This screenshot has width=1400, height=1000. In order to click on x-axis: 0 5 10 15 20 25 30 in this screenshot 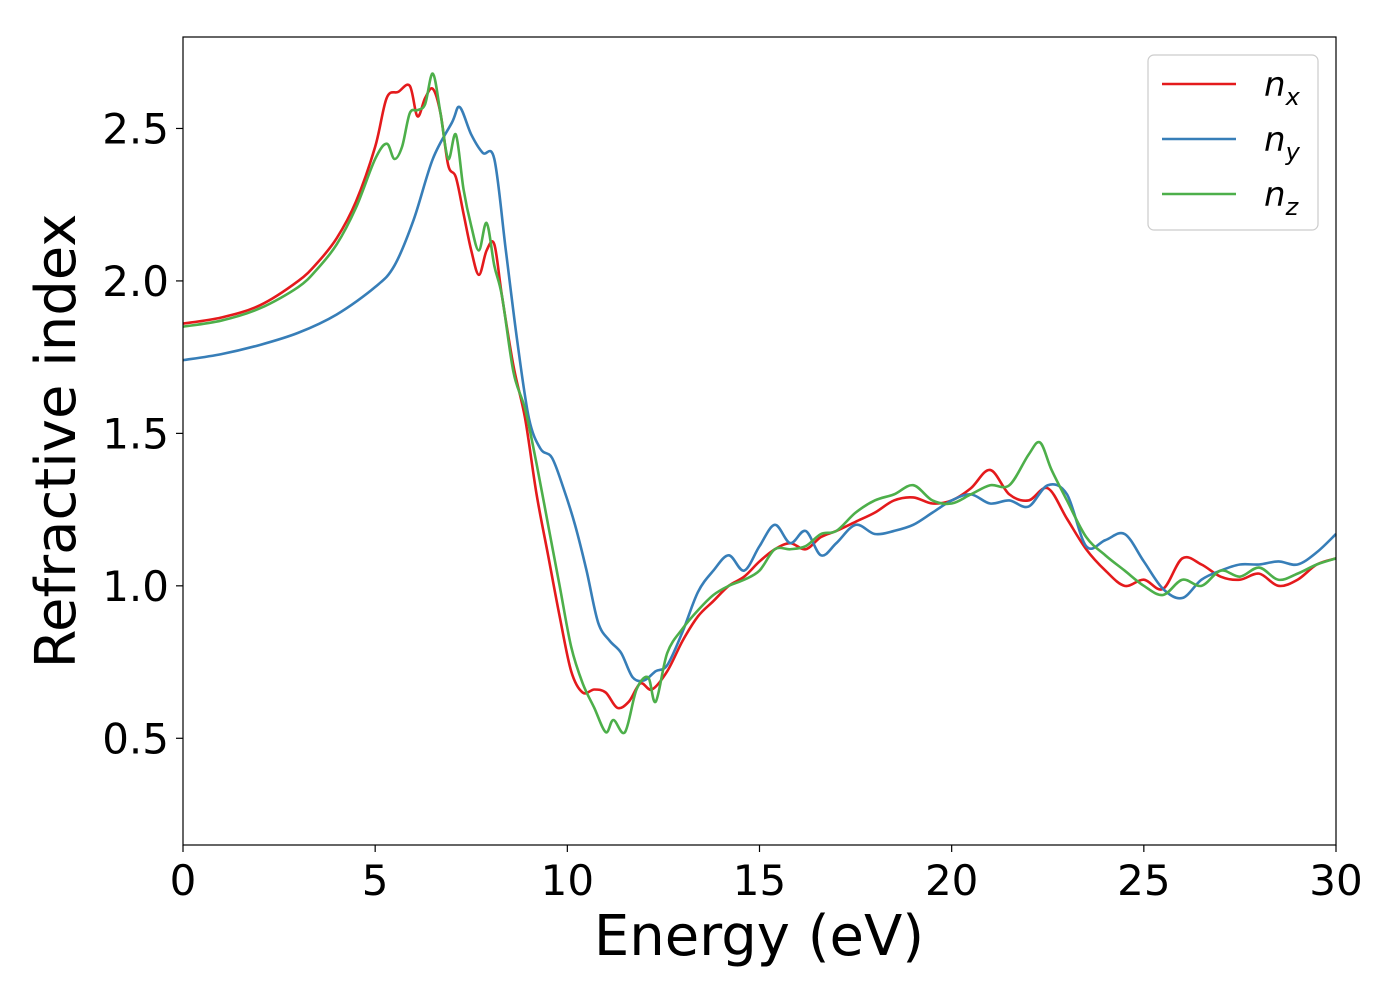, I will do `click(766, 875)`.